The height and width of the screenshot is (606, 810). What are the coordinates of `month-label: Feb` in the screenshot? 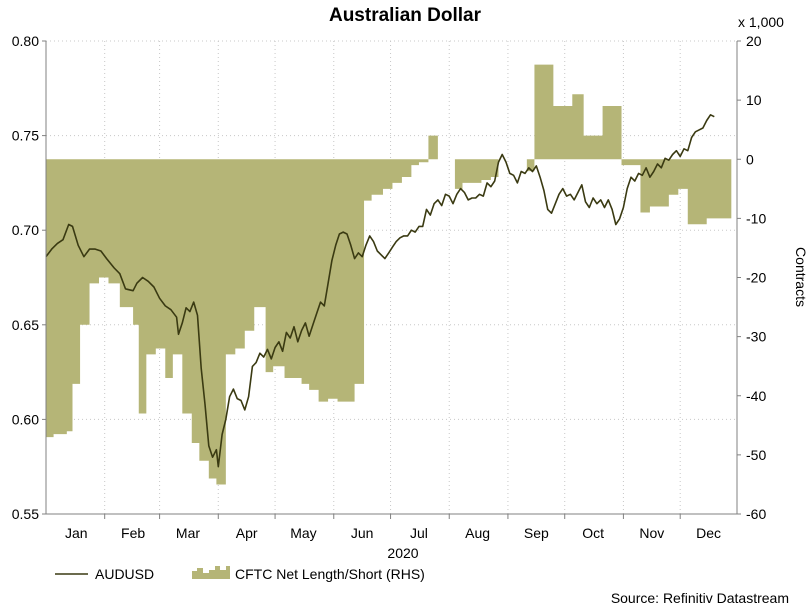 It's located at (133, 533).